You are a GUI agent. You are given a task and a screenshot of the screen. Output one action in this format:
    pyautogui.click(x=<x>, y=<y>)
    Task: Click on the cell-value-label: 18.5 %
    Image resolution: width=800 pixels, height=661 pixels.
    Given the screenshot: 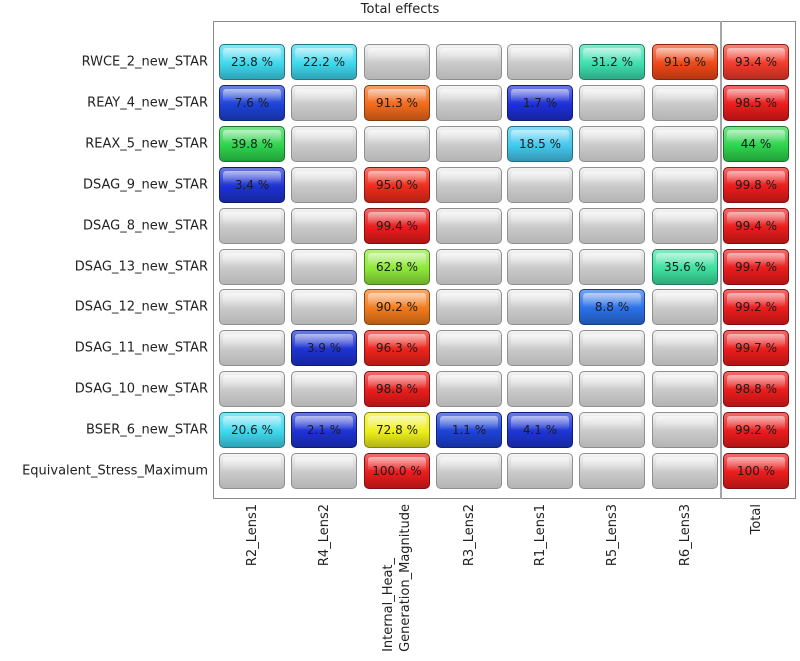 What is the action you would take?
    pyautogui.click(x=540, y=143)
    